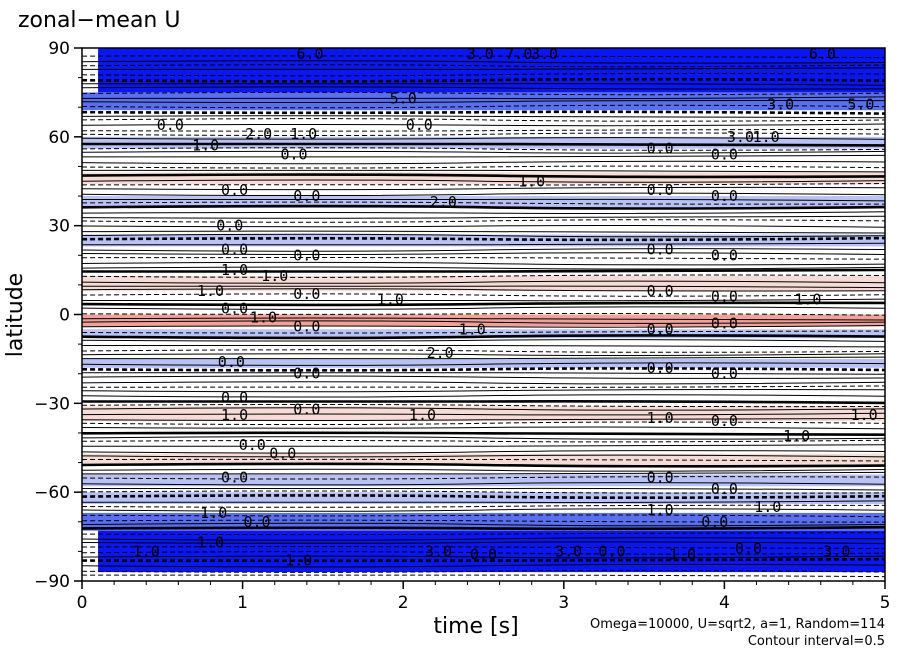  Describe the element at coordinates (737, 624) in the screenshot. I see `parameter-annotation: Omega=10000, U=sqrt2, a=1, Random=114` at that location.